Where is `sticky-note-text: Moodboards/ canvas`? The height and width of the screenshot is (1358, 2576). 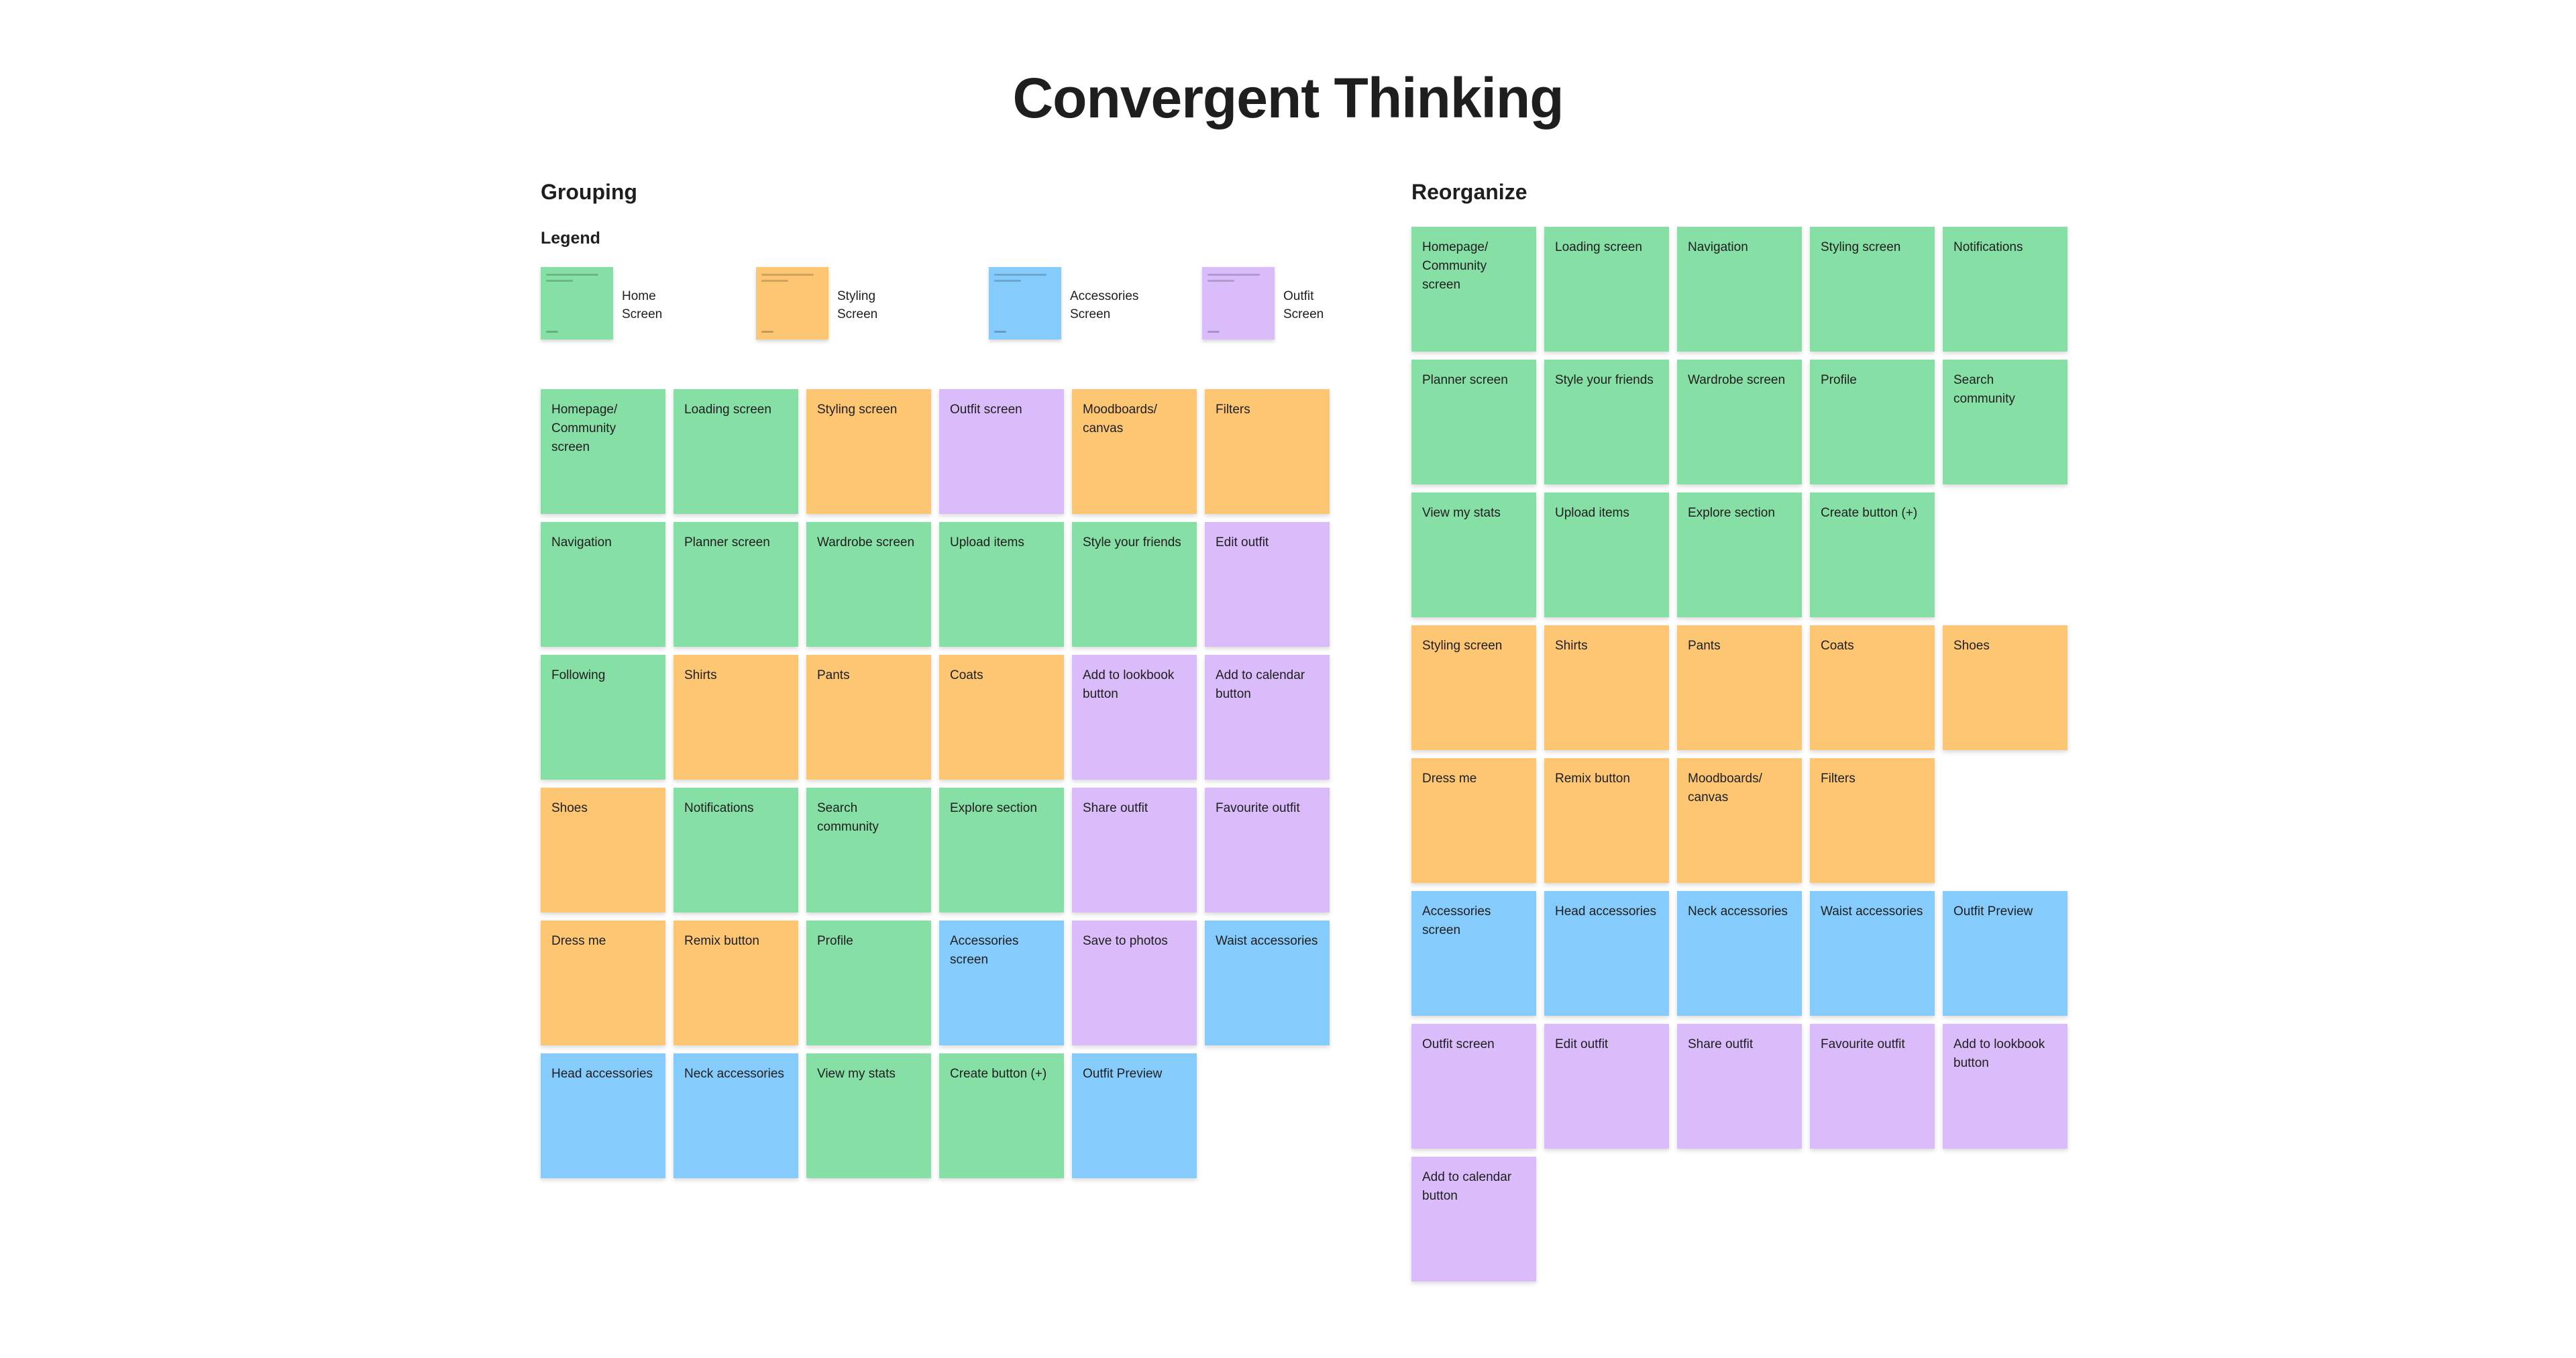 sticky-note-text: Moodboards/ canvas is located at coordinates (1725, 788).